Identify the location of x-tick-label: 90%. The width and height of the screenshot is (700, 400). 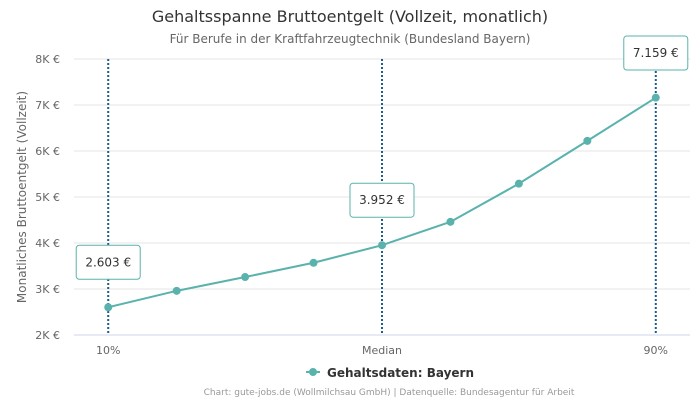
(656, 350).